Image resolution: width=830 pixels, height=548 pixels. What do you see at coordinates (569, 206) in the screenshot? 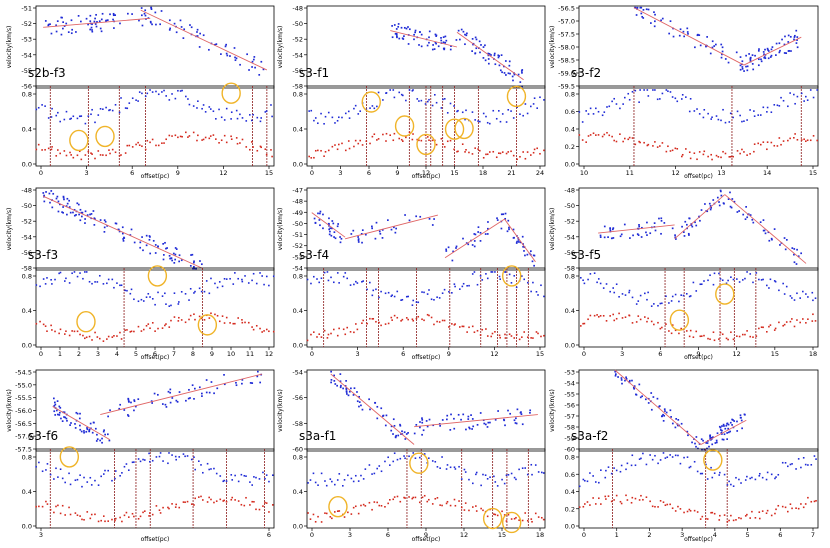
I see `y-tick-label: -50` at bounding box center [569, 206].